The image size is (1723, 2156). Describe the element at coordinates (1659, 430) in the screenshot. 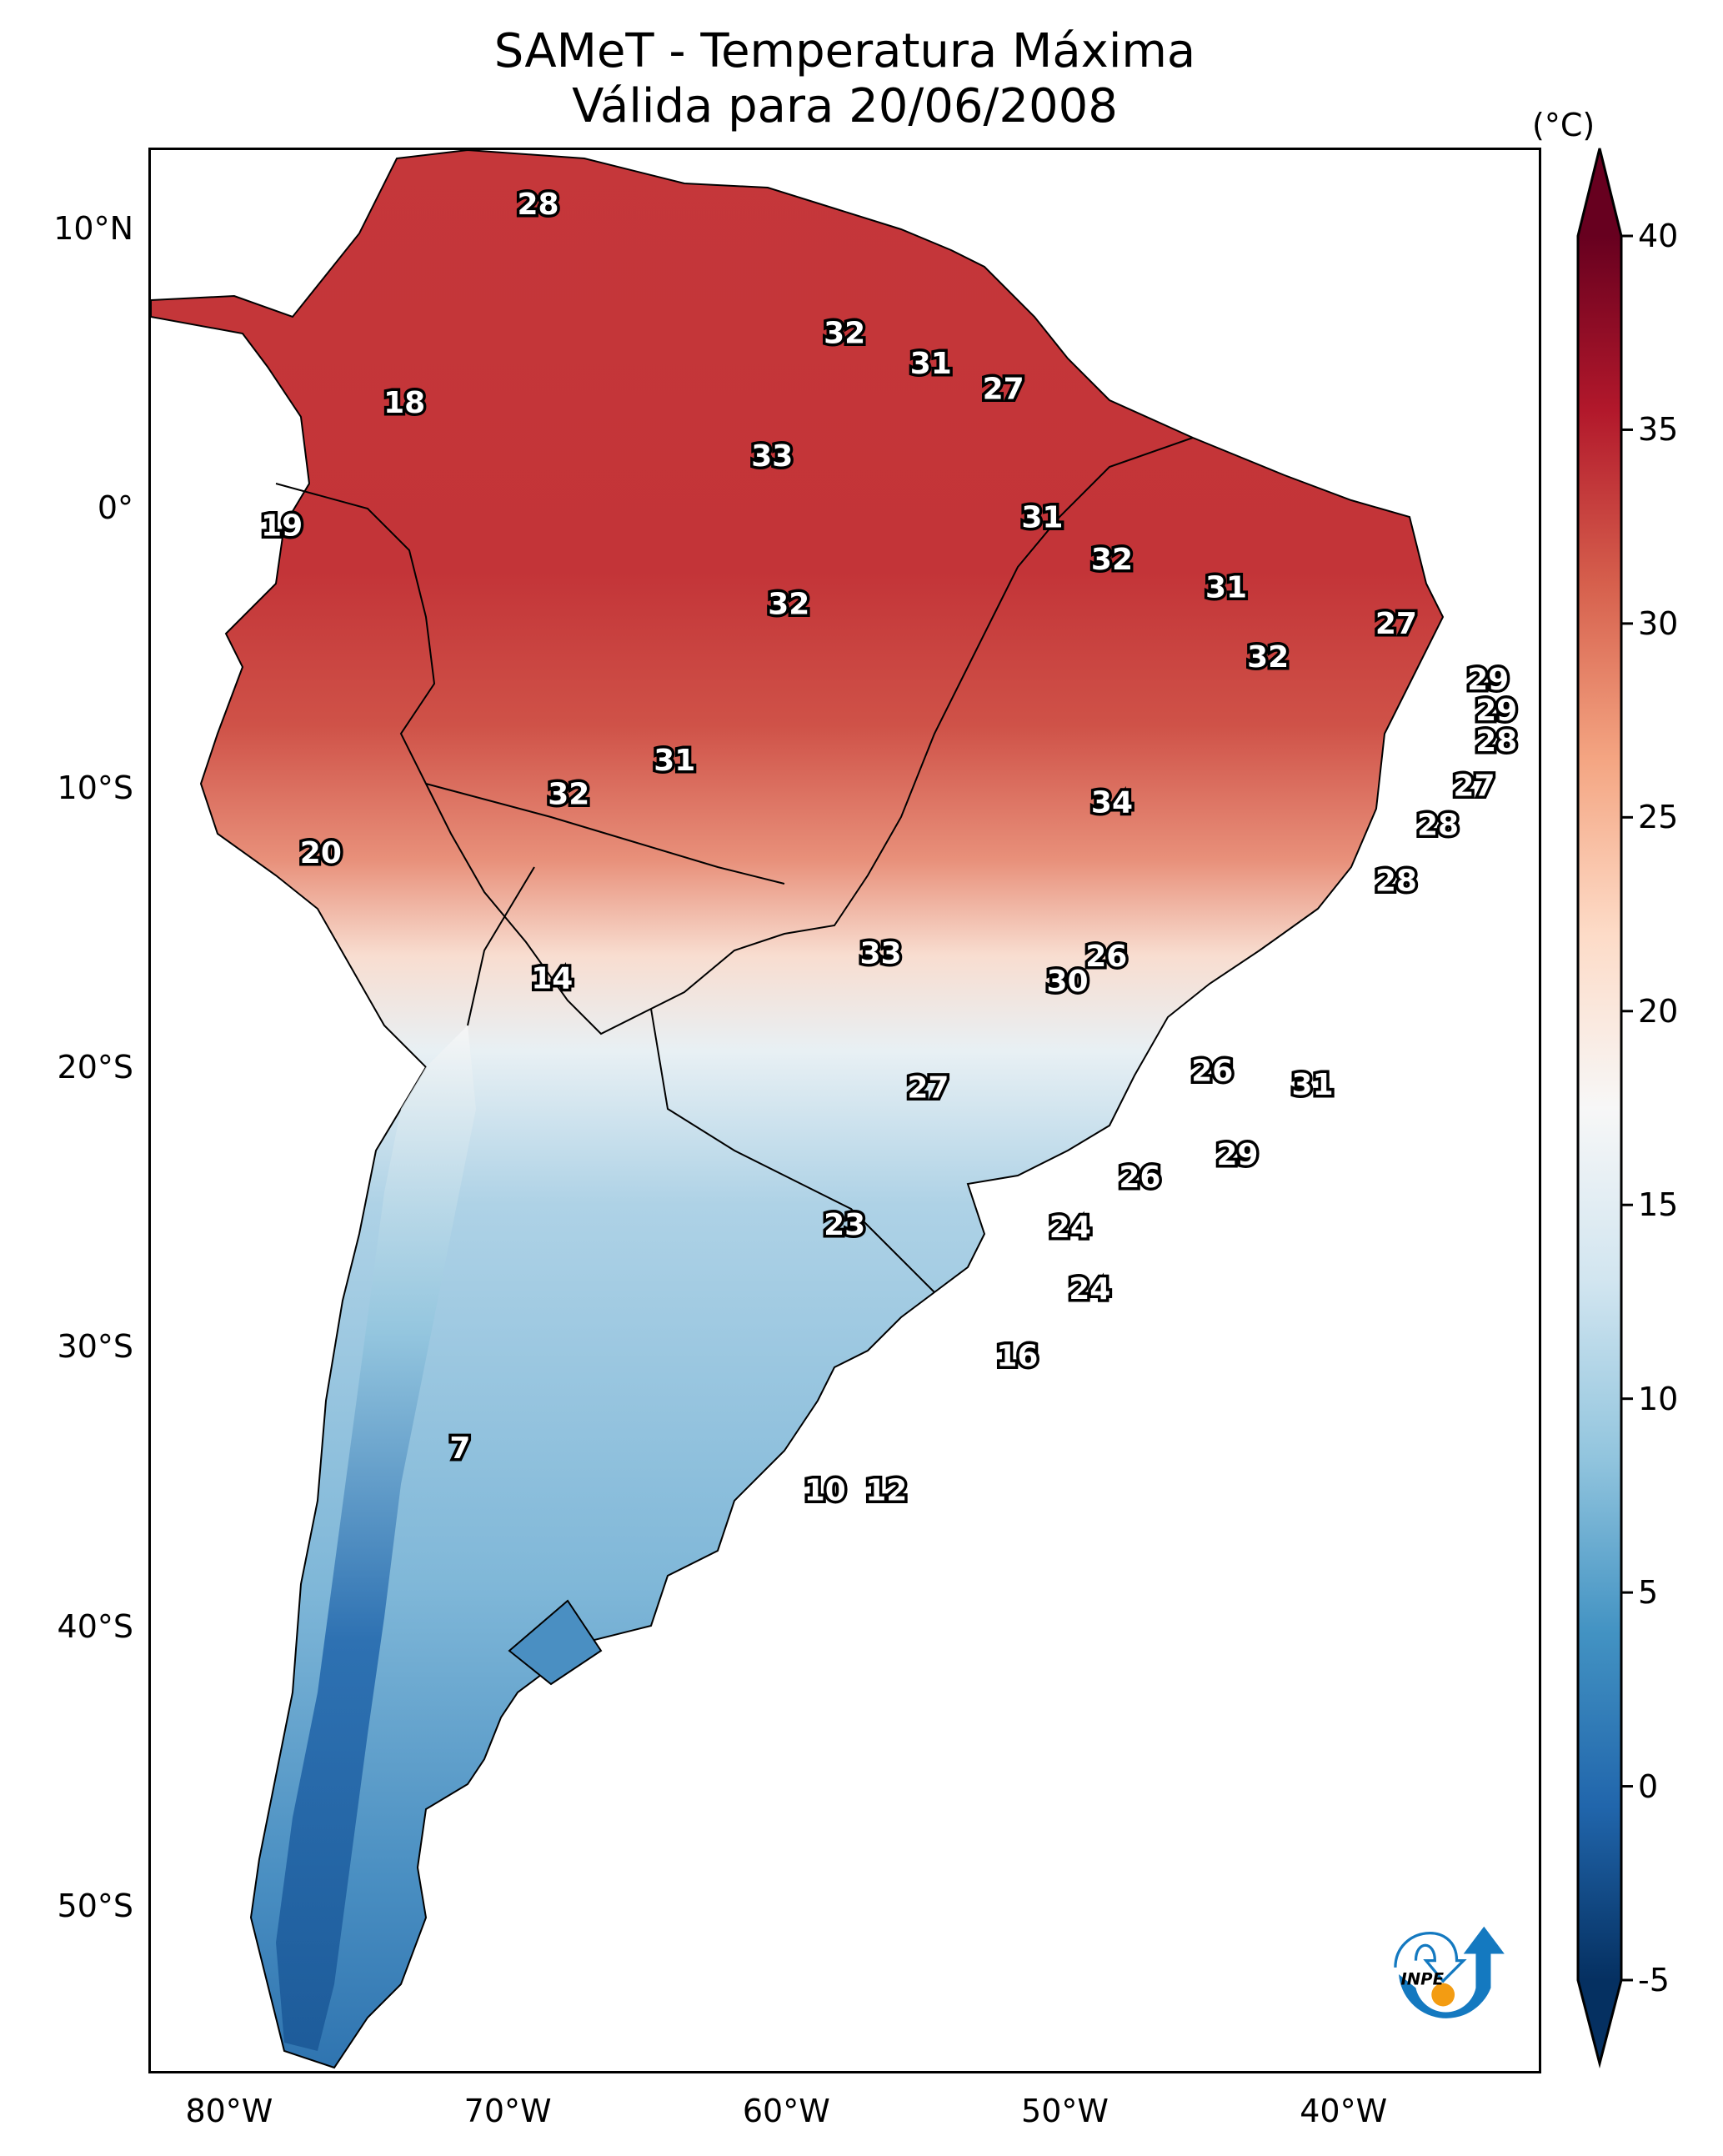

I see `colorbar-tick-label: 35` at that location.